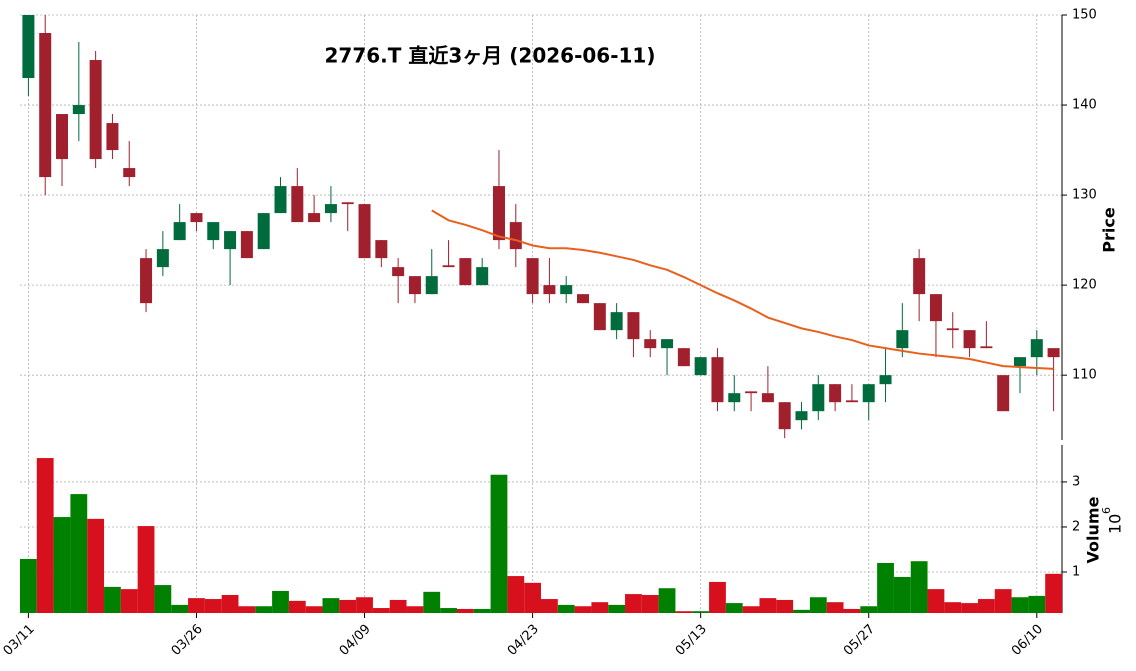 Image resolution: width=1136 pixels, height=671 pixels. What do you see at coordinates (1084, 105) in the screenshot?
I see `y-tick-label: 140` at bounding box center [1084, 105].